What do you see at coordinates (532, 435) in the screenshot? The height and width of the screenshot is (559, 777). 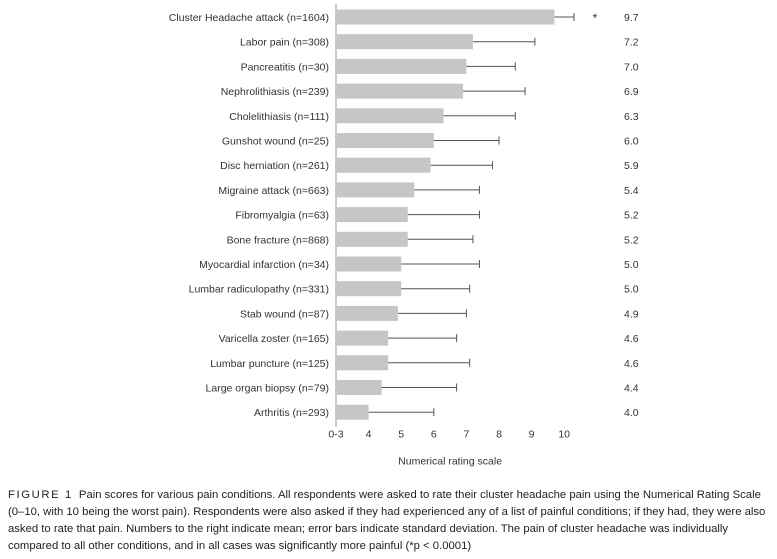 I see `x-tick-label: 9` at bounding box center [532, 435].